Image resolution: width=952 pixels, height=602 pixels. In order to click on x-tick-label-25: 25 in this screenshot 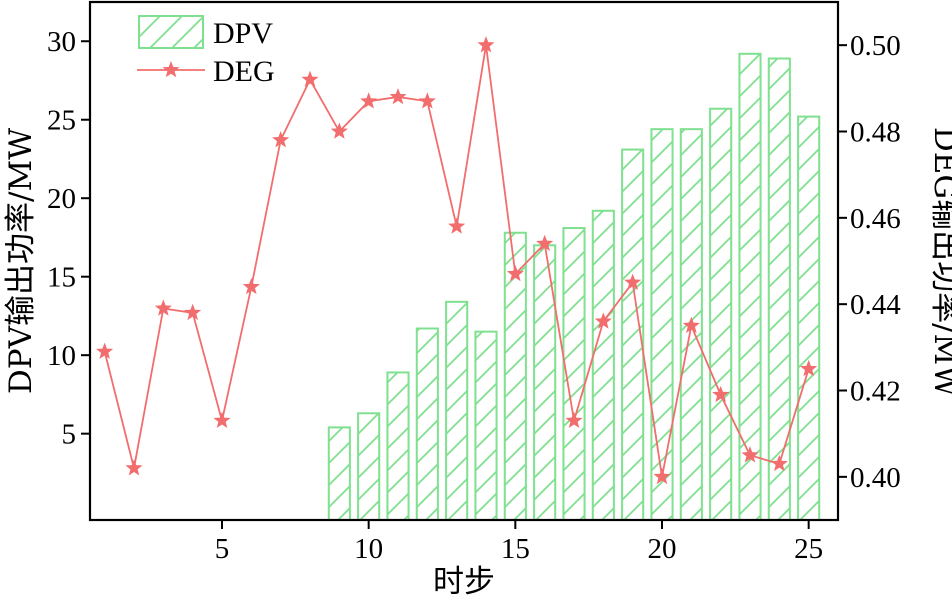, I will do `click(808, 549)`.